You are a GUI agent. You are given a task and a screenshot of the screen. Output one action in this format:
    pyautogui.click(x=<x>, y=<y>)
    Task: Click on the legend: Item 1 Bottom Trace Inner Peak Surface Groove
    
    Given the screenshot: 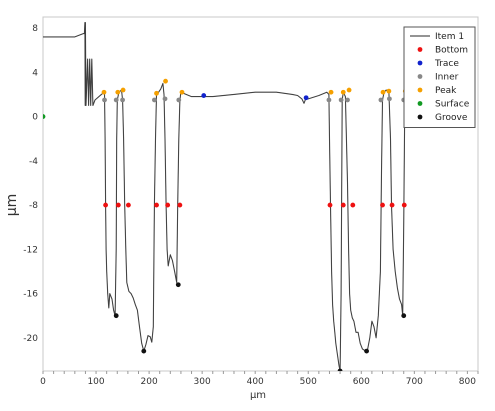 What is the action you would take?
    pyautogui.click(x=439, y=77)
    